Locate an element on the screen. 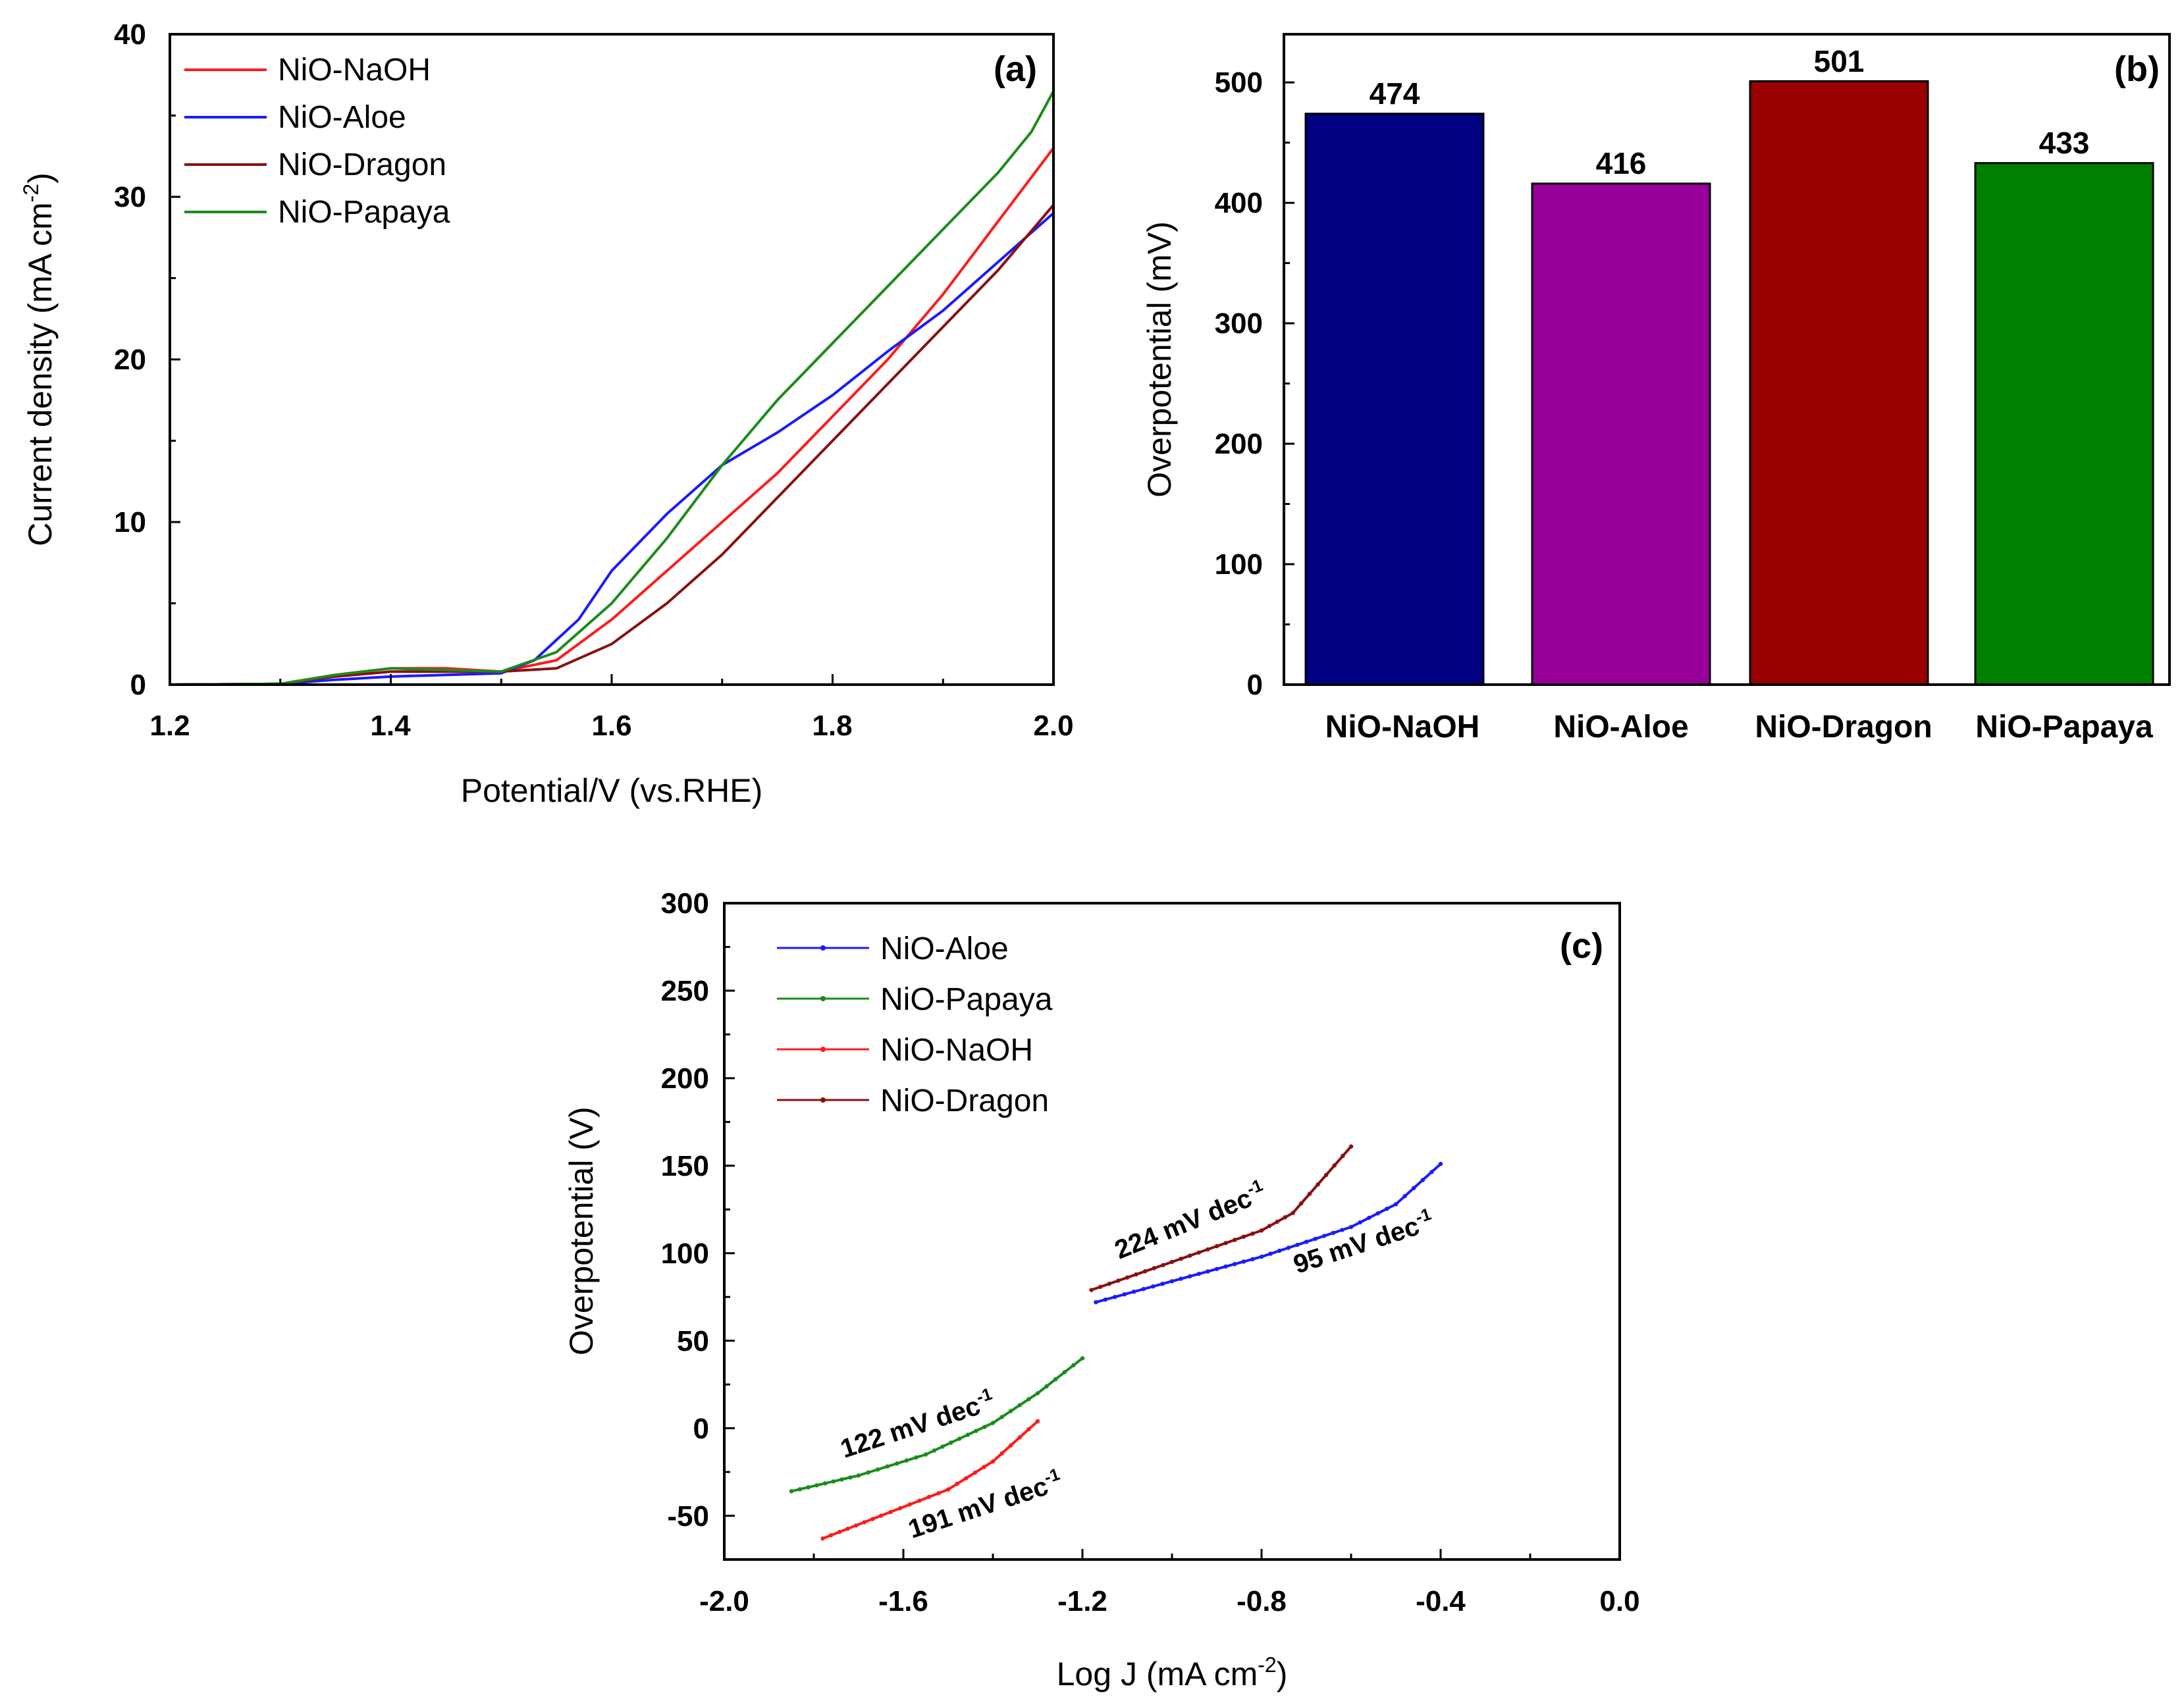 Image resolution: width=2184 pixels, height=1703 pixels. panel-c-xtick-label: -2.0 is located at coordinates (724, 1601).